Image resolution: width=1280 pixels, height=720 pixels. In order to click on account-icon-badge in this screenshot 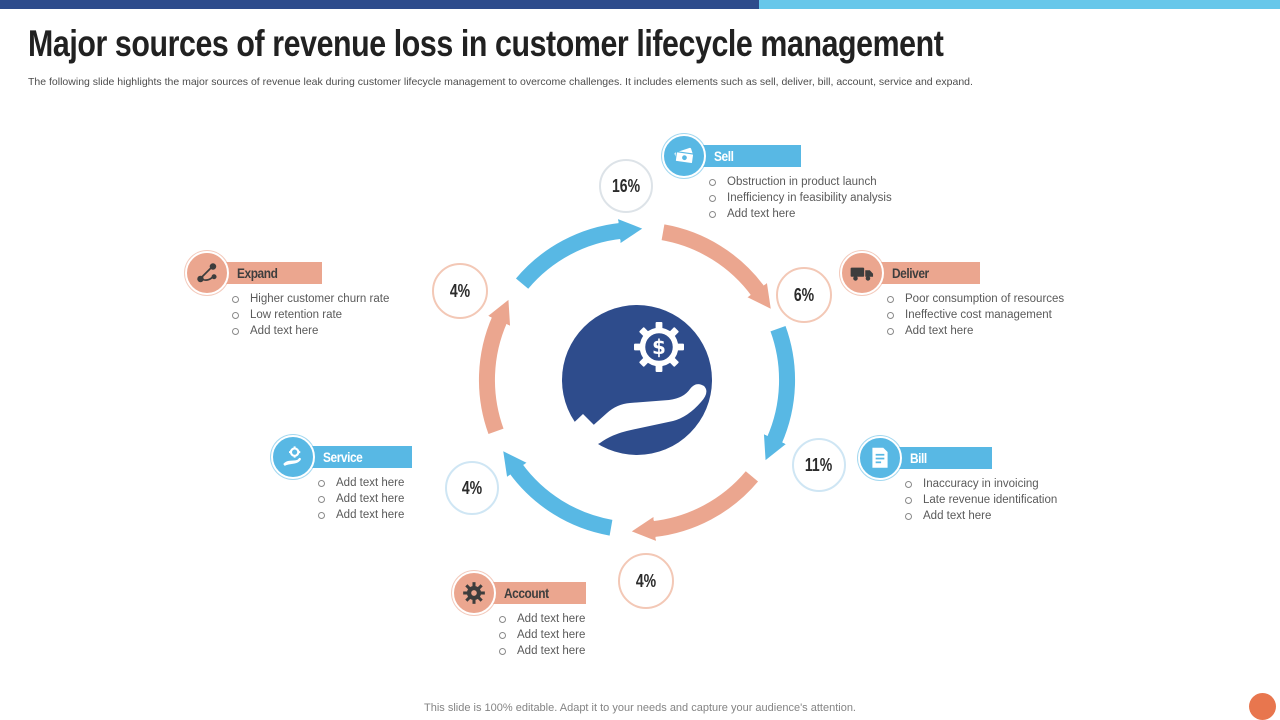, I will do `click(474, 593)`.